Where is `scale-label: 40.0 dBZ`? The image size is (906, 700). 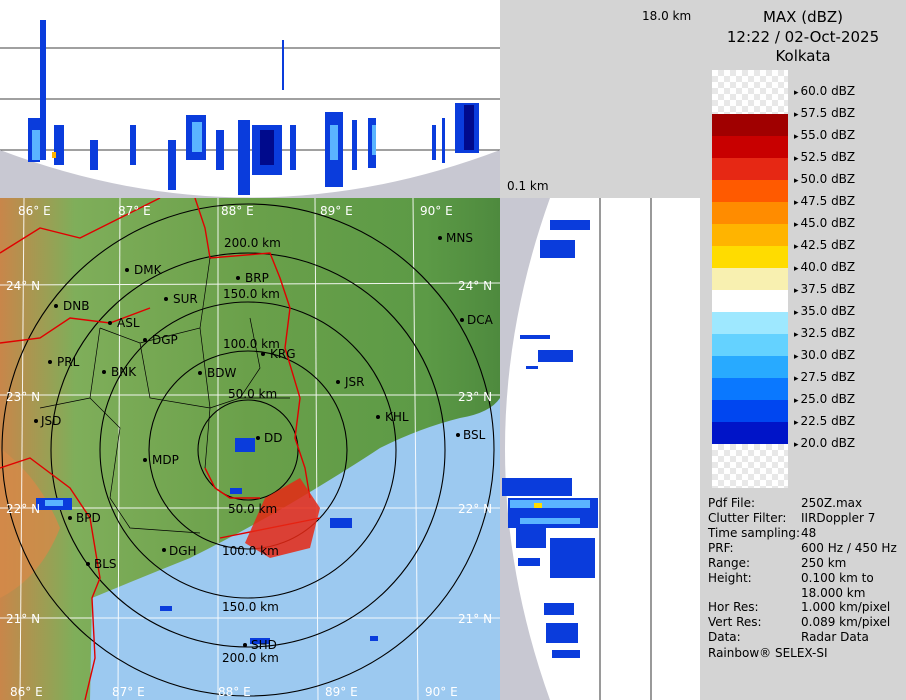
scale-label: 40.0 dBZ is located at coordinates (825, 267).